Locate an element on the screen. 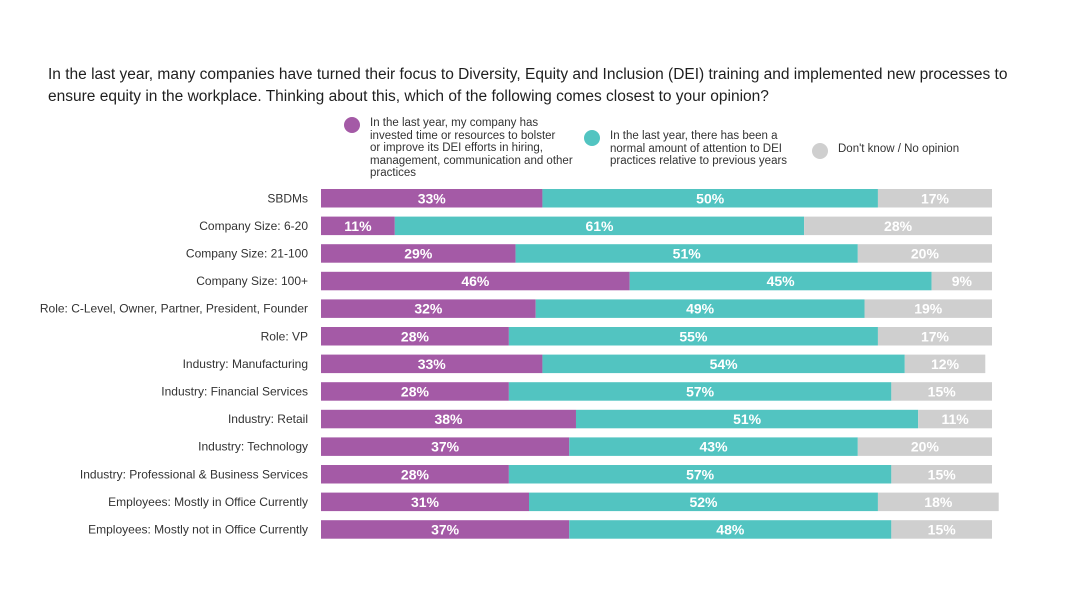 This screenshot has height=608, width=1080. category-label: Industry: Manufacturing is located at coordinates (245, 364).